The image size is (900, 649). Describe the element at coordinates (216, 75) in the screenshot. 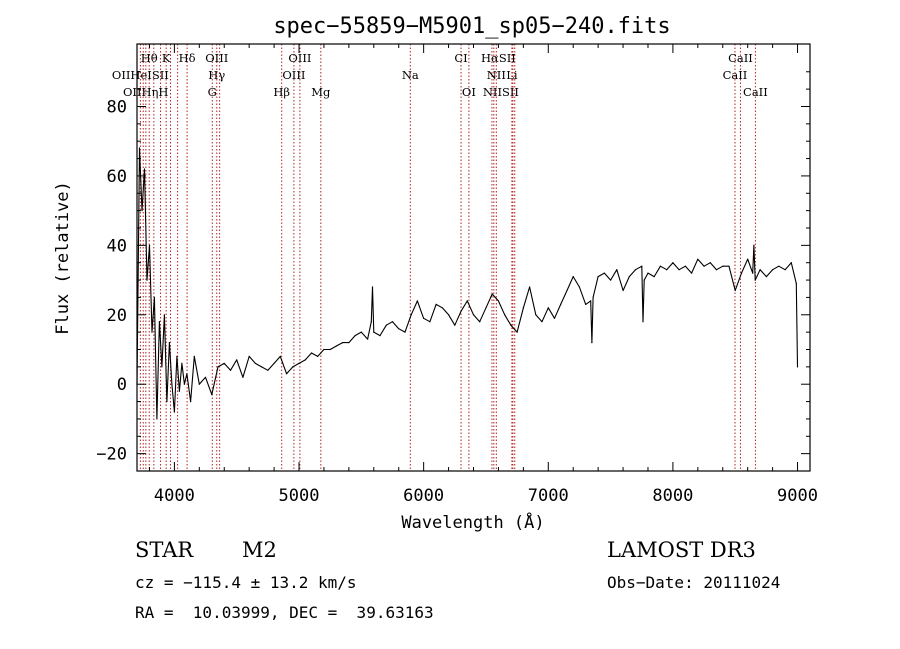

I see `line-label: Hγ` at that location.